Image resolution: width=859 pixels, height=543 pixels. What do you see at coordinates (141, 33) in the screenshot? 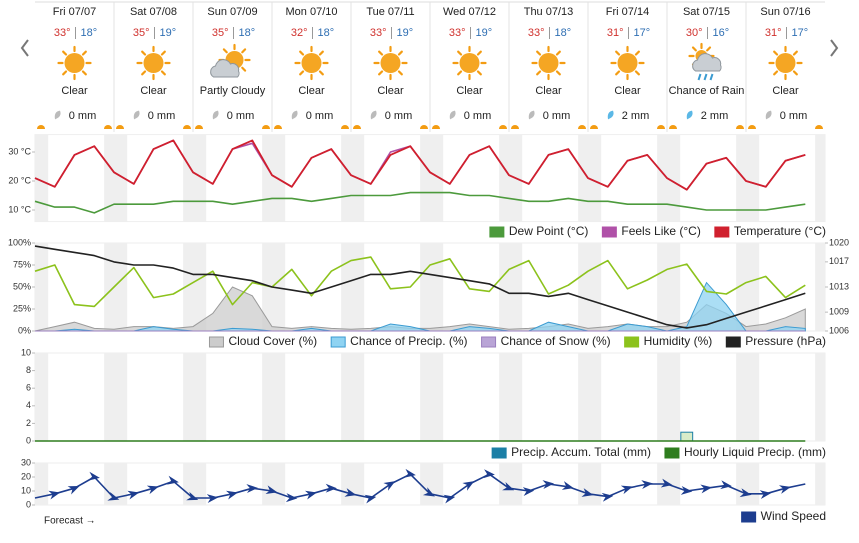
I see `temp-high: 35°` at bounding box center [141, 33].